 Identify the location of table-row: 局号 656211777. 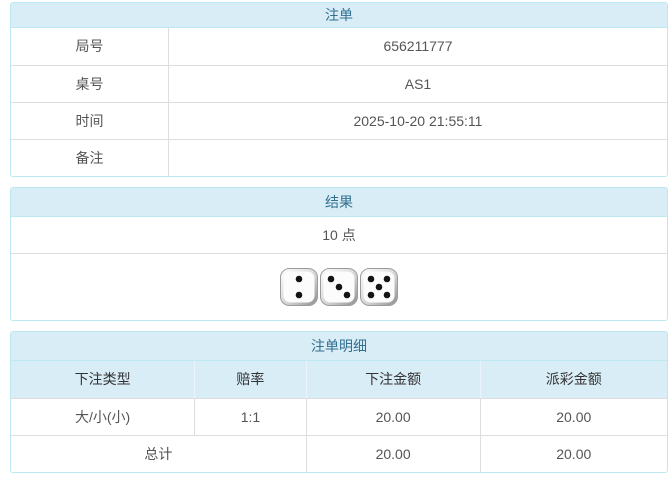
(339, 46).